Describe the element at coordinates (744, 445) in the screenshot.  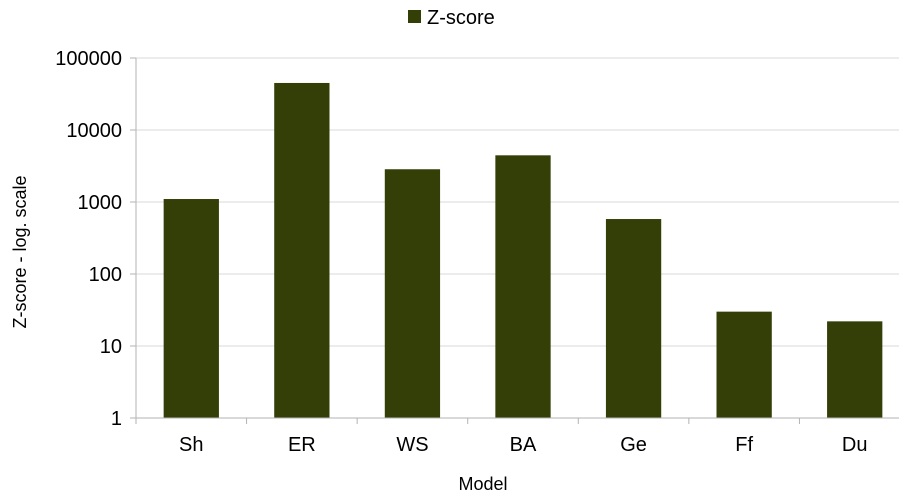
I see `x-tick-label: Ff` at that location.